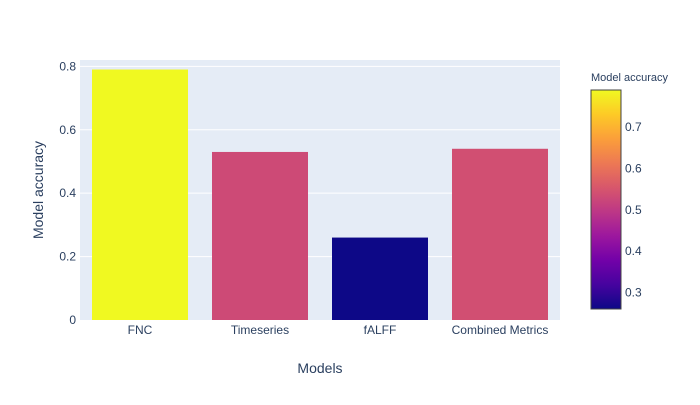  Describe the element at coordinates (606, 199) in the screenshot. I see `colorbar-gradient` at that location.